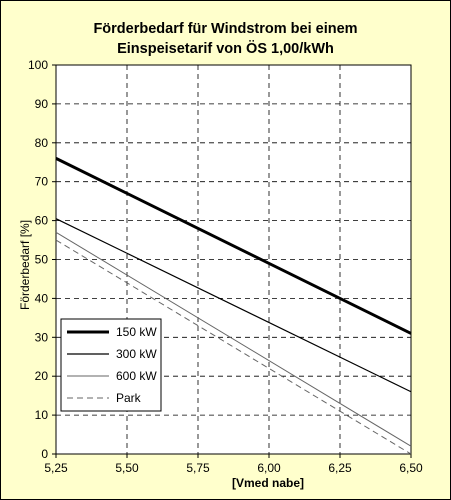 The width and height of the screenshot is (451, 500). What do you see at coordinates (42, 415) in the screenshot?
I see `y-tick-label: 10` at bounding box center [42, 415].